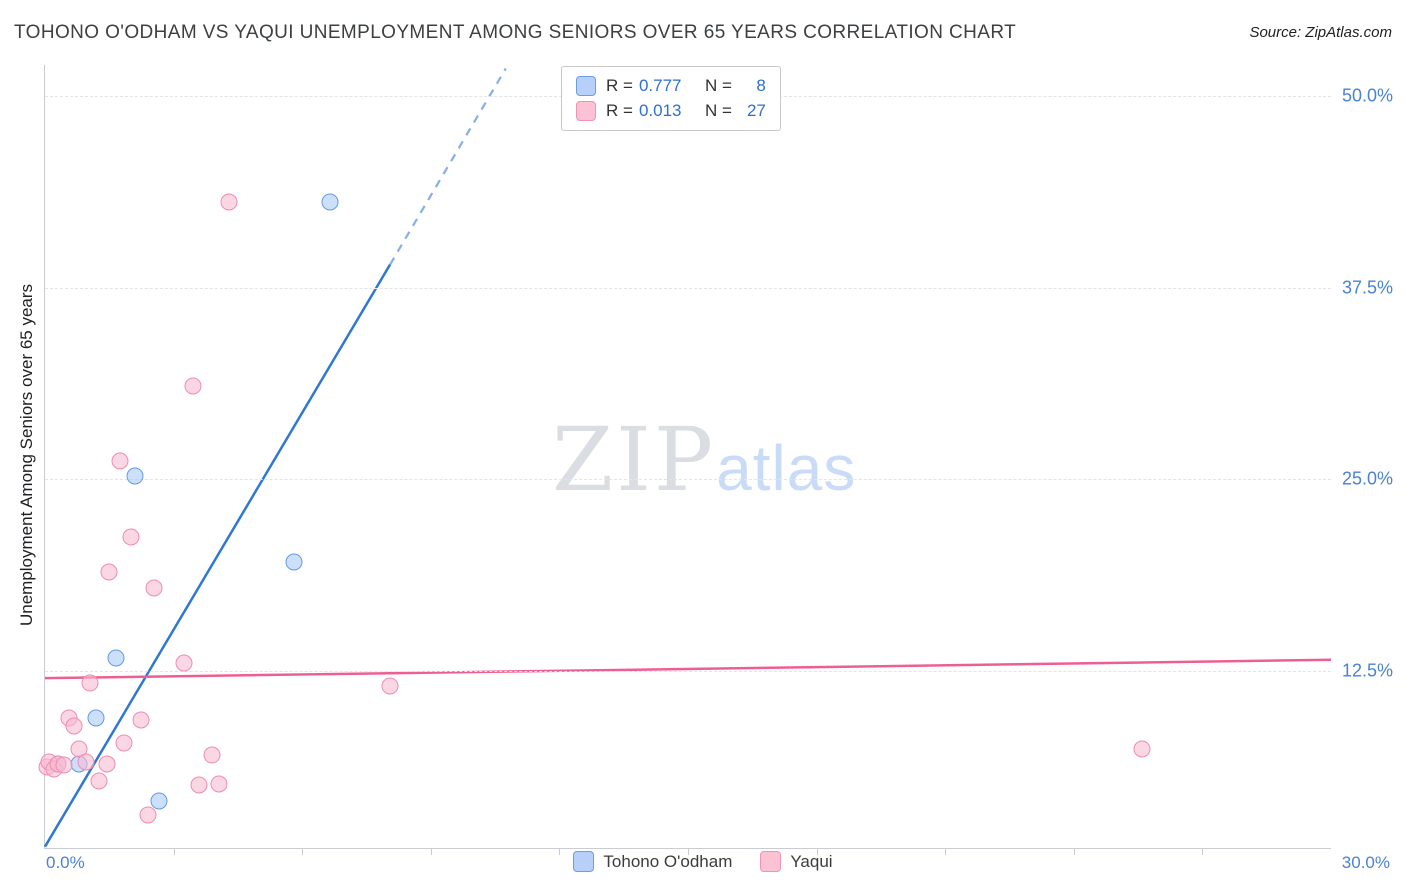  What do you see at coordinates (756, 110) in the screenshot?
I see `n-value-yaqui: 27` at bounding box center [756, 110].